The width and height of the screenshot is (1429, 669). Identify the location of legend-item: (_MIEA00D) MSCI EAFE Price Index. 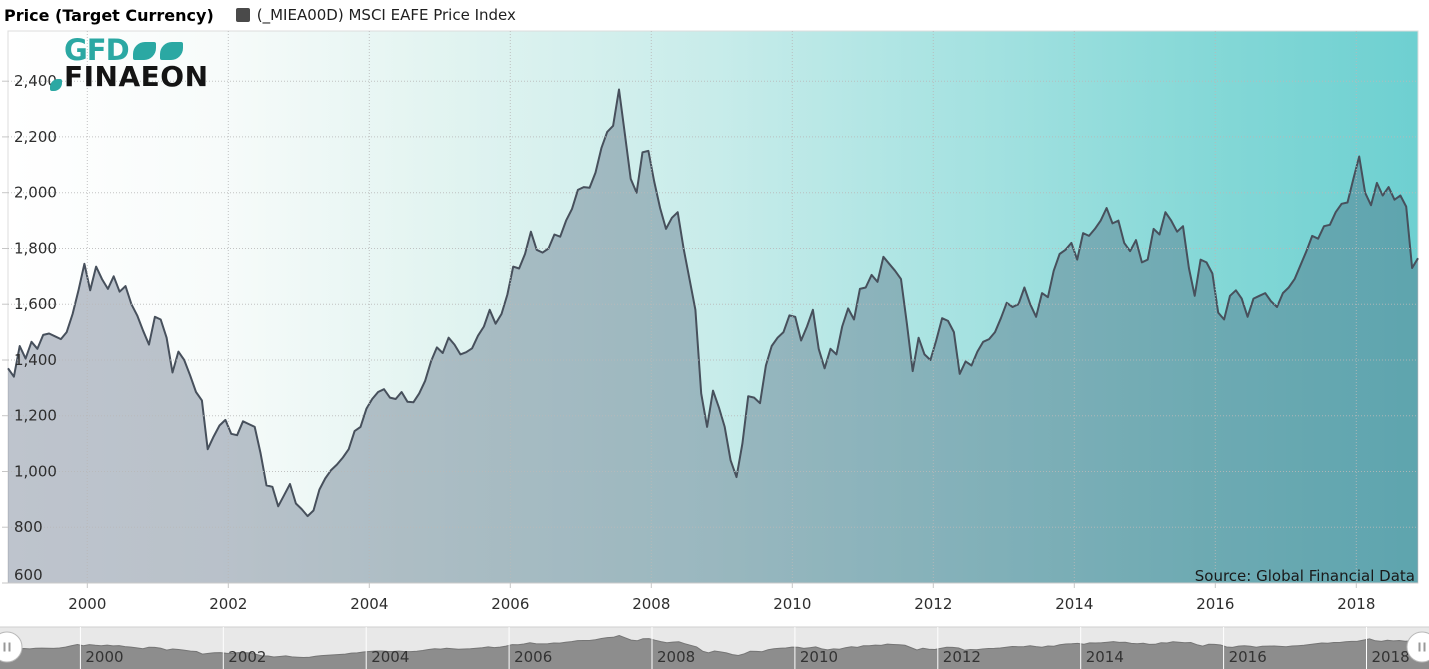
(375, 15).